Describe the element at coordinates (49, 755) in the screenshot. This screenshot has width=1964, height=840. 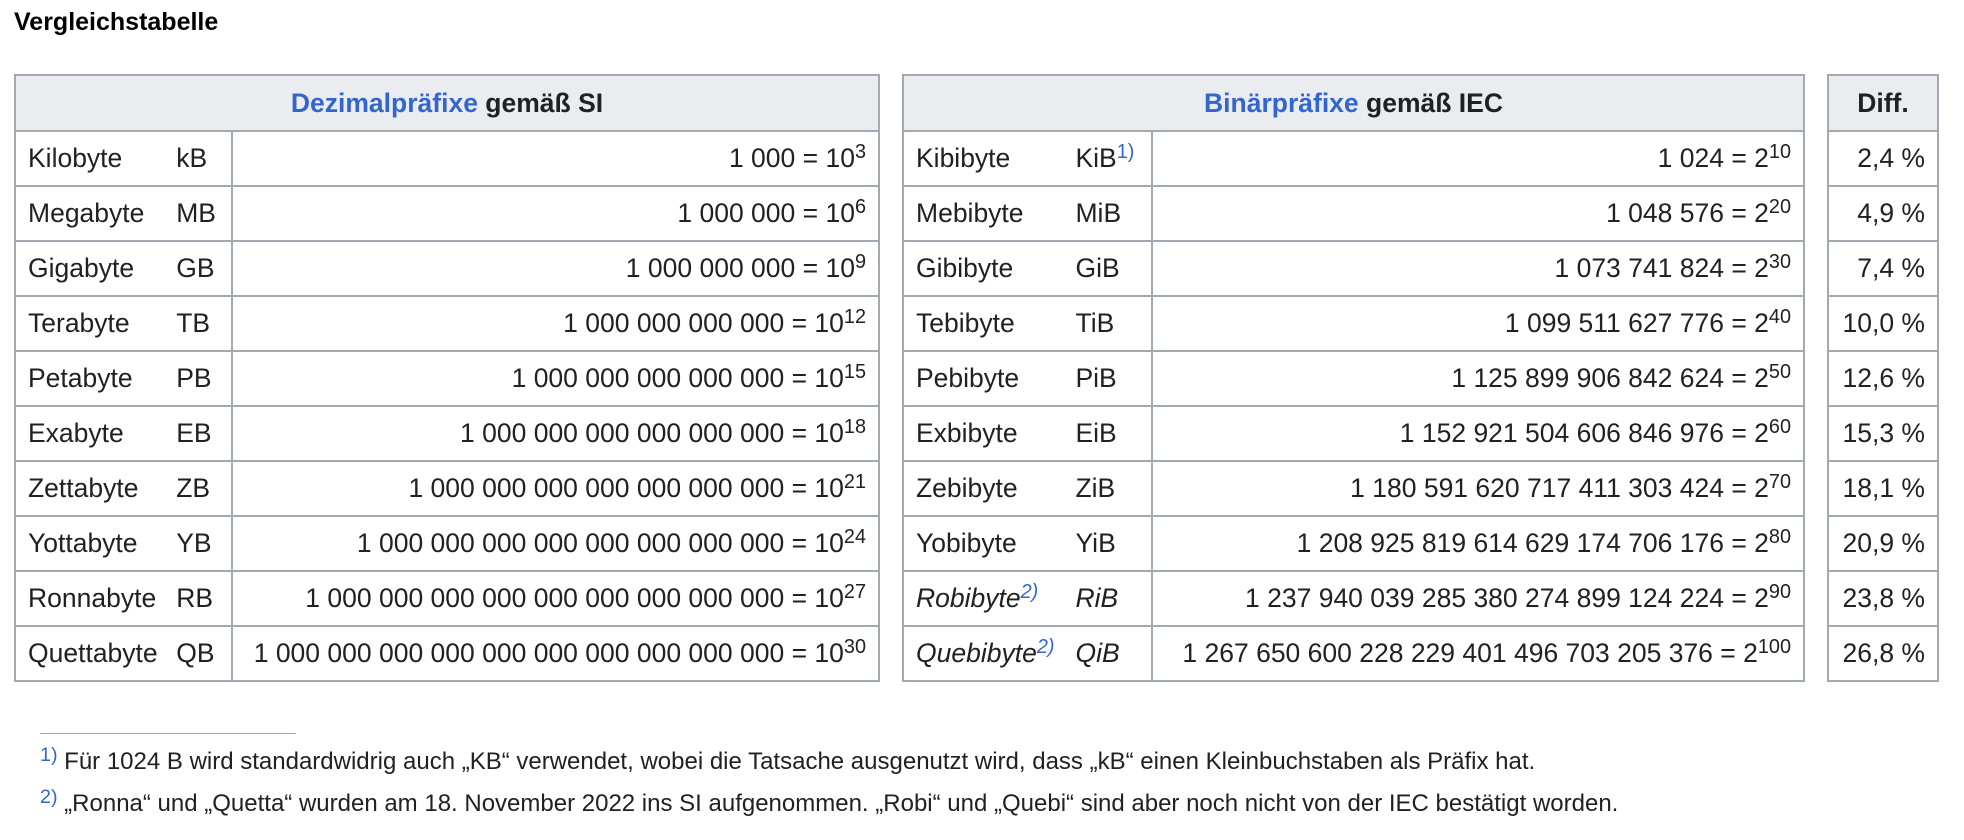
I see `footnote-mark: 1)` at that location.